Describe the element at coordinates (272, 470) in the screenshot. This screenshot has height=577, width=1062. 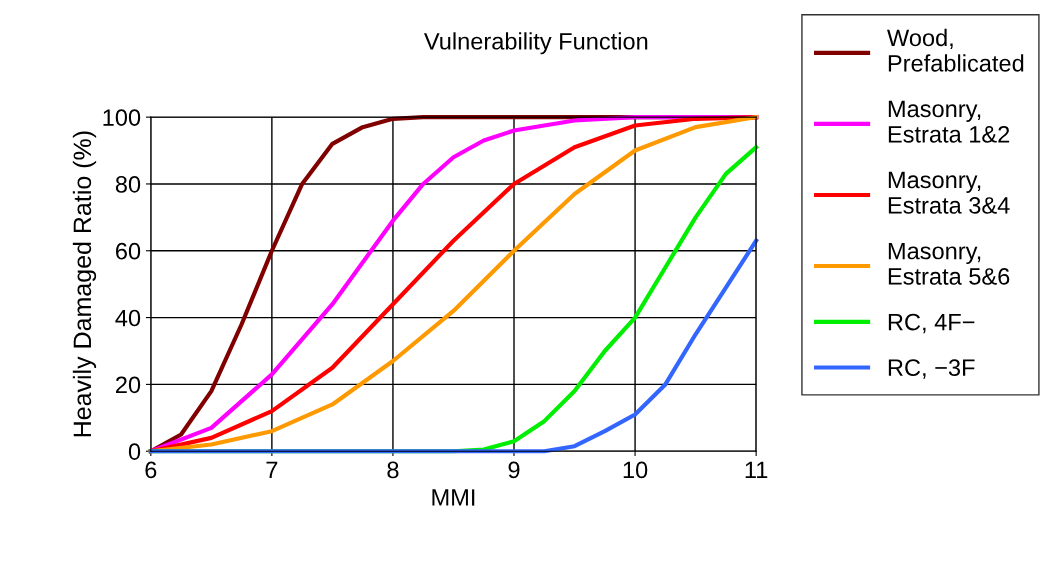
I see `x-tick-label: 7` at that location.